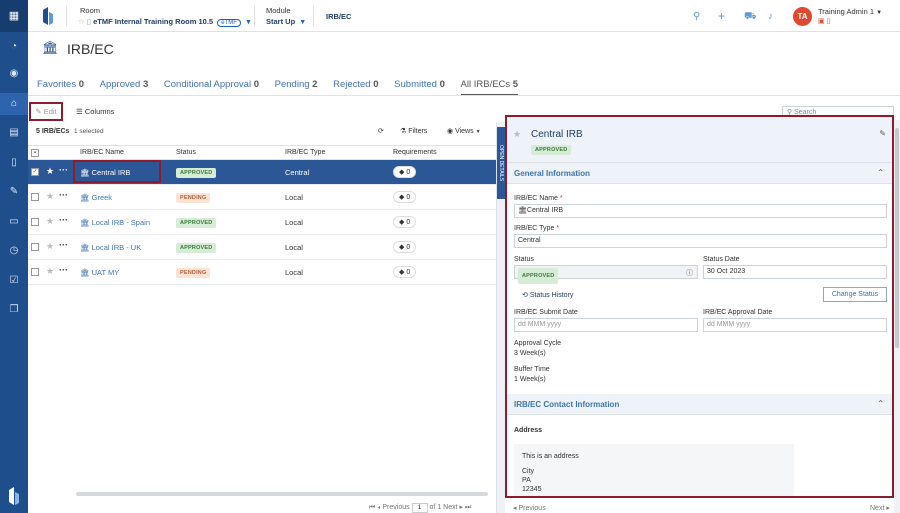  I want to click on pencil-icon: ✎, so click(882, 133).